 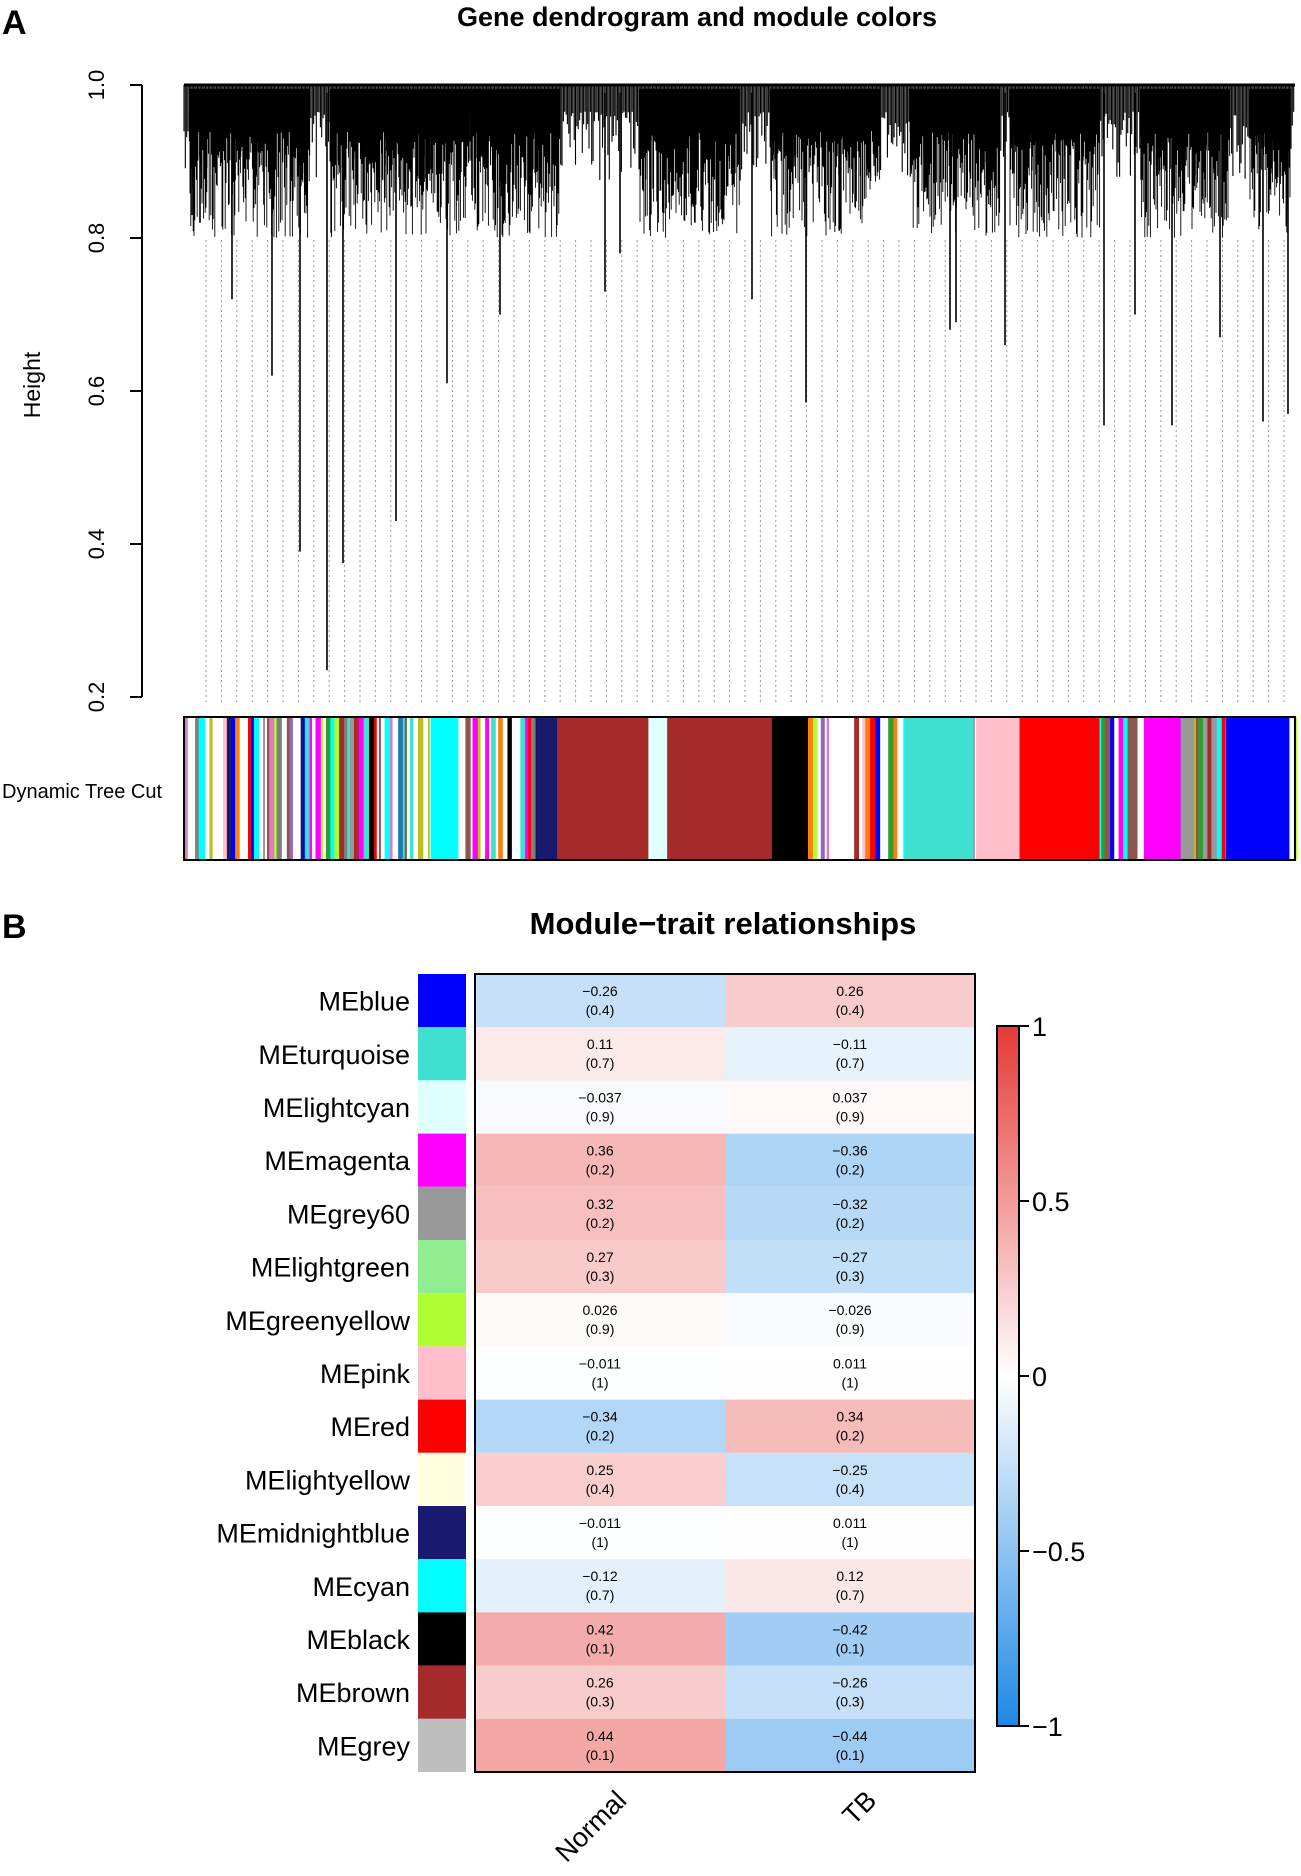 What do you see at coordinates (850, 1204) in the screenshot?
I see `cell-correlation: −0.32` at bounding box center [850, 1204].